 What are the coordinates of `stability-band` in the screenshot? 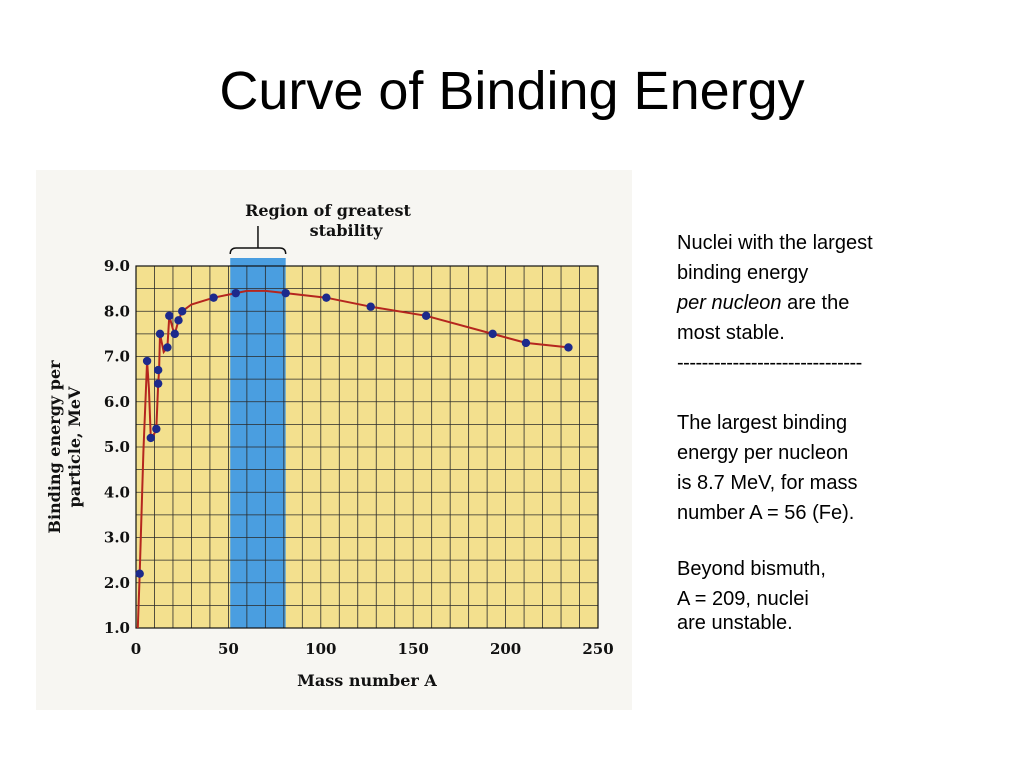 It's located at (258, 443).